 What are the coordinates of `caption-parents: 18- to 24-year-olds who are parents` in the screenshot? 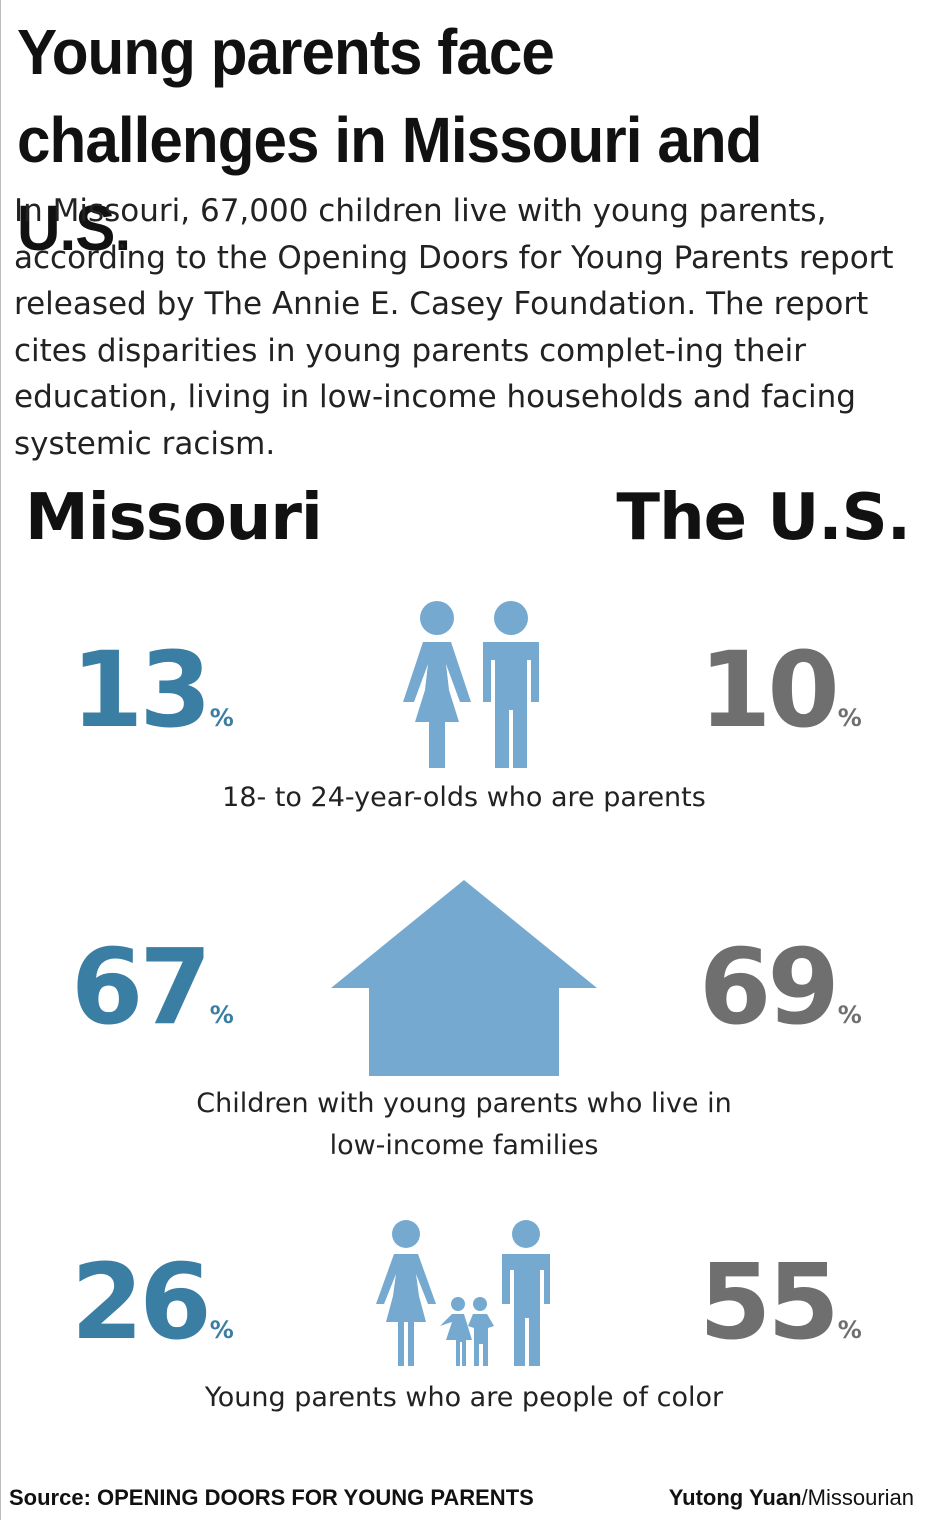 It's located at (464, 797).